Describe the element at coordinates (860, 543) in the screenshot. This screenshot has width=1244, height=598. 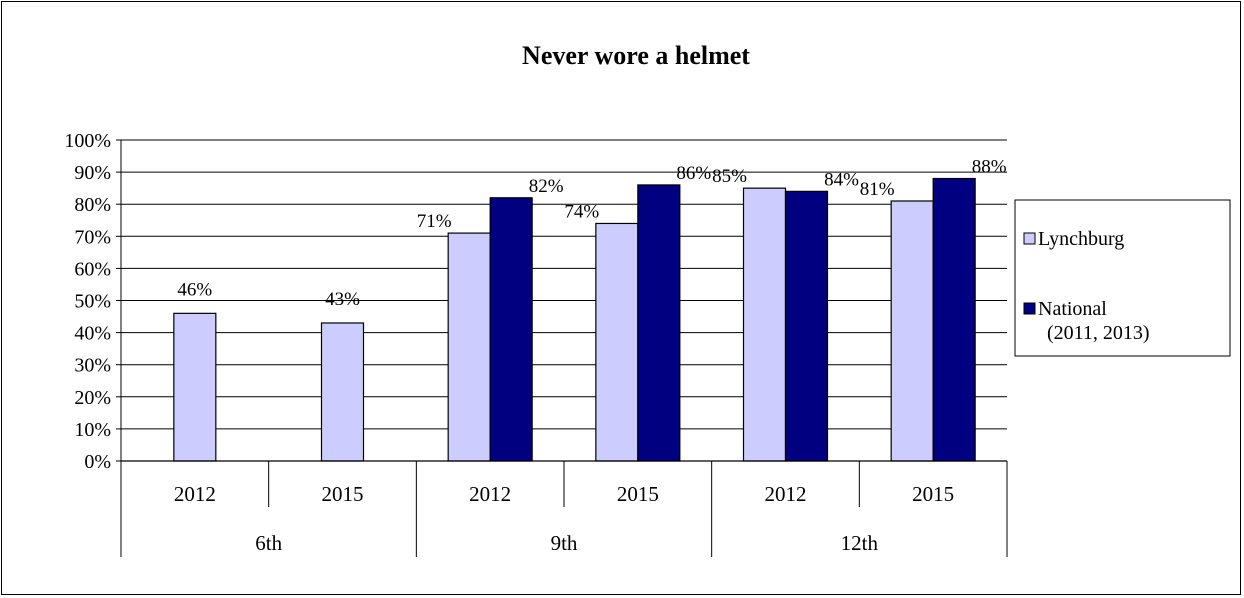
I see `group-label: 12th` at that location.